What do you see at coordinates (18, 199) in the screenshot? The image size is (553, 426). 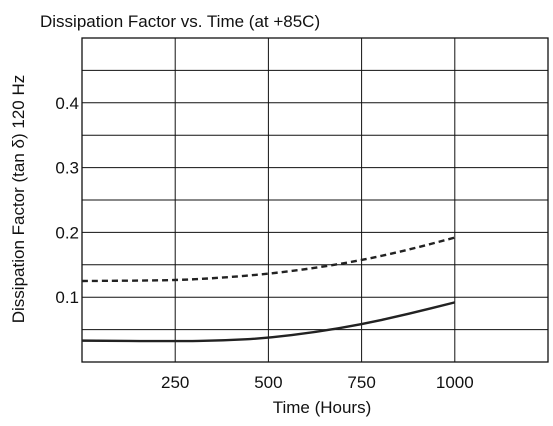 I see `y-axis-label: Dissipation Factor (tan δ) 120 Hz` at bounding box center [18, 199].